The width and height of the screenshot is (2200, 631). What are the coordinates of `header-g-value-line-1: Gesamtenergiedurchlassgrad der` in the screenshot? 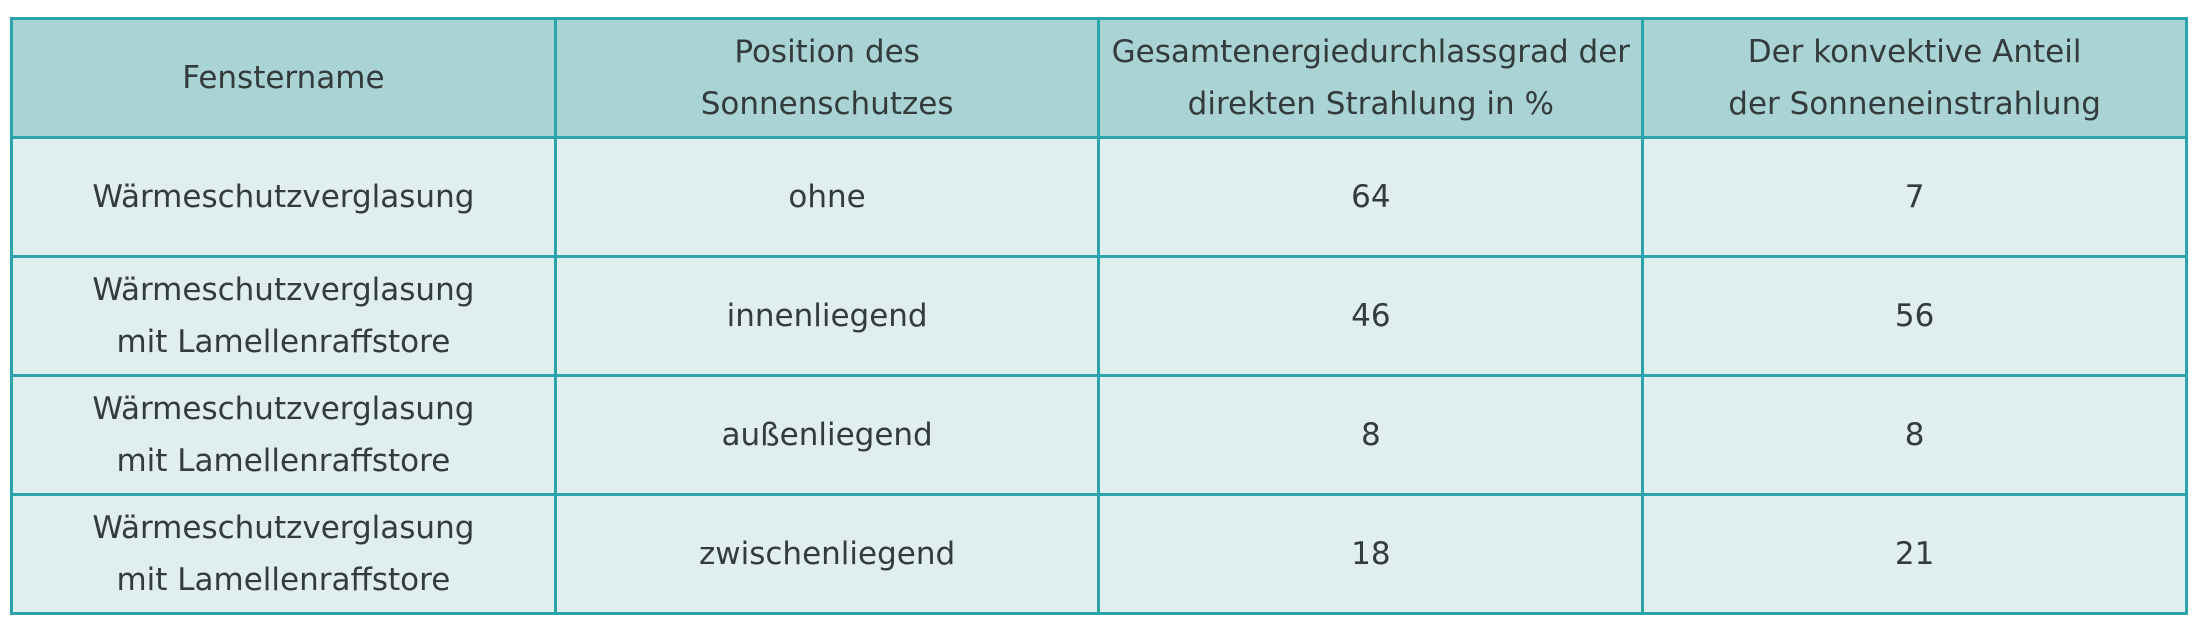 It's located at (1371, 52).